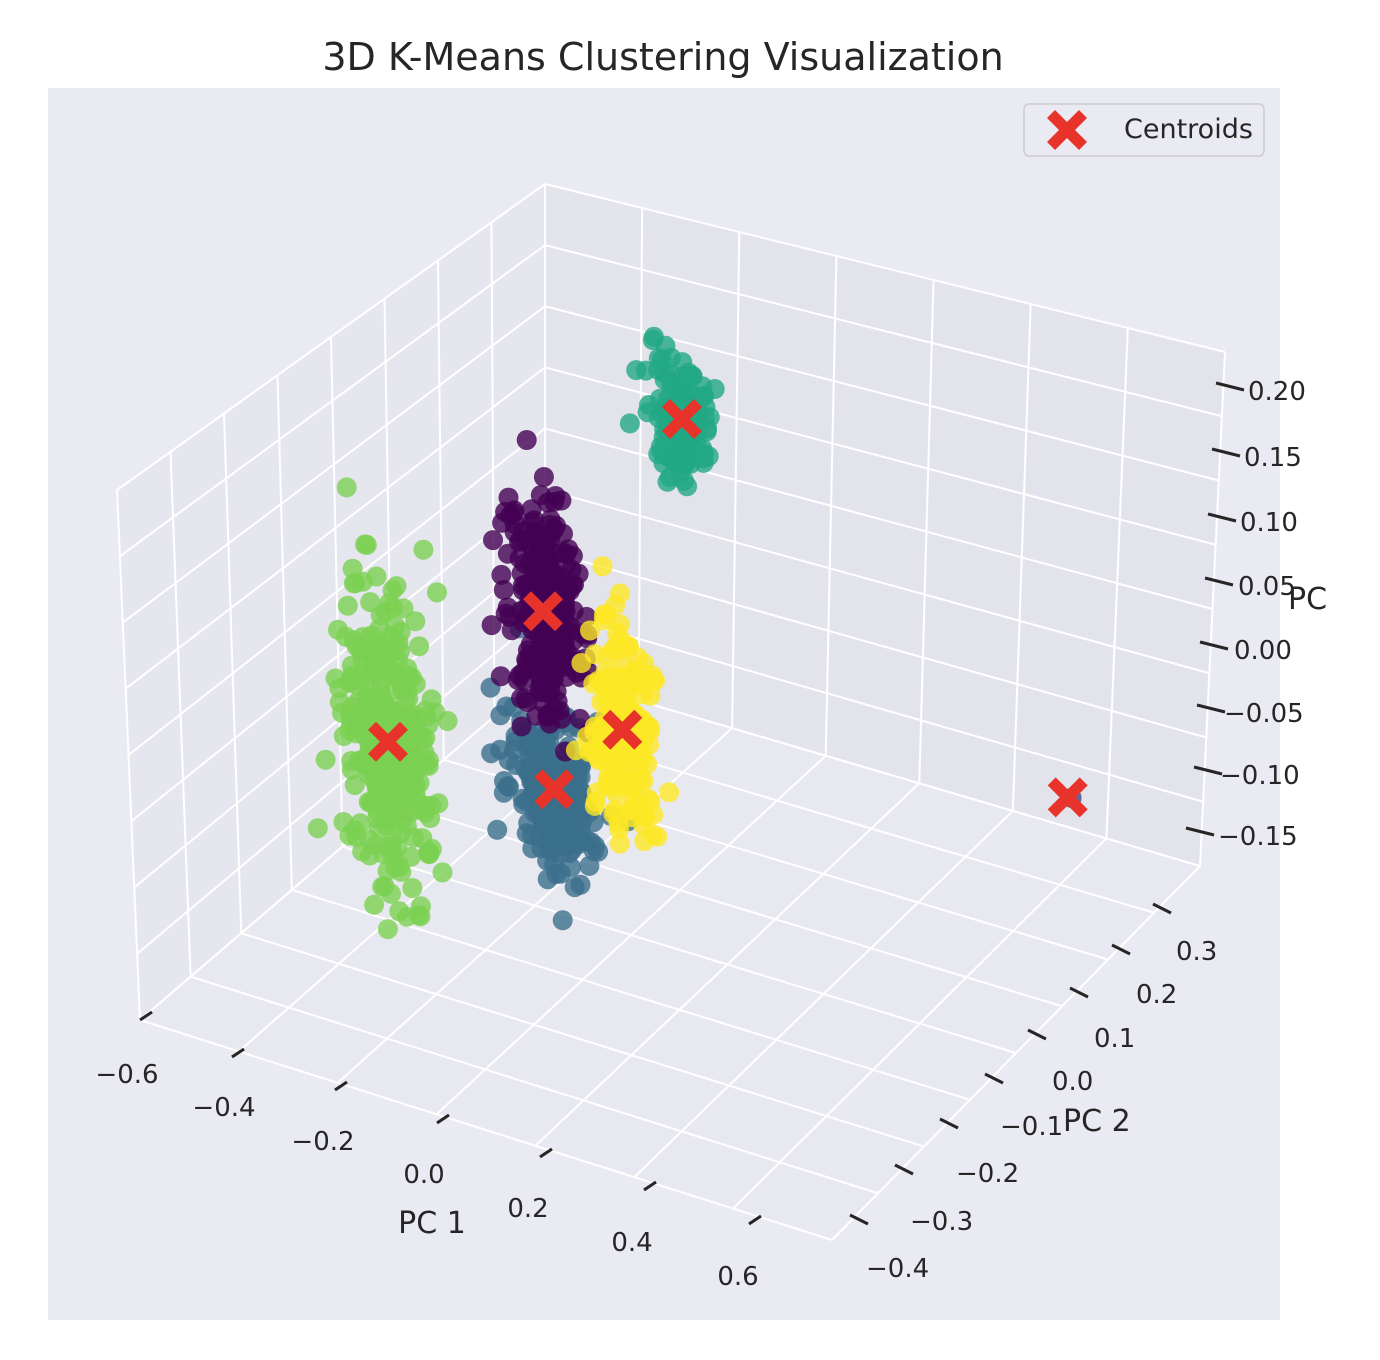  I want to click on z-tick-label: 0.05, so click(1267, 587).